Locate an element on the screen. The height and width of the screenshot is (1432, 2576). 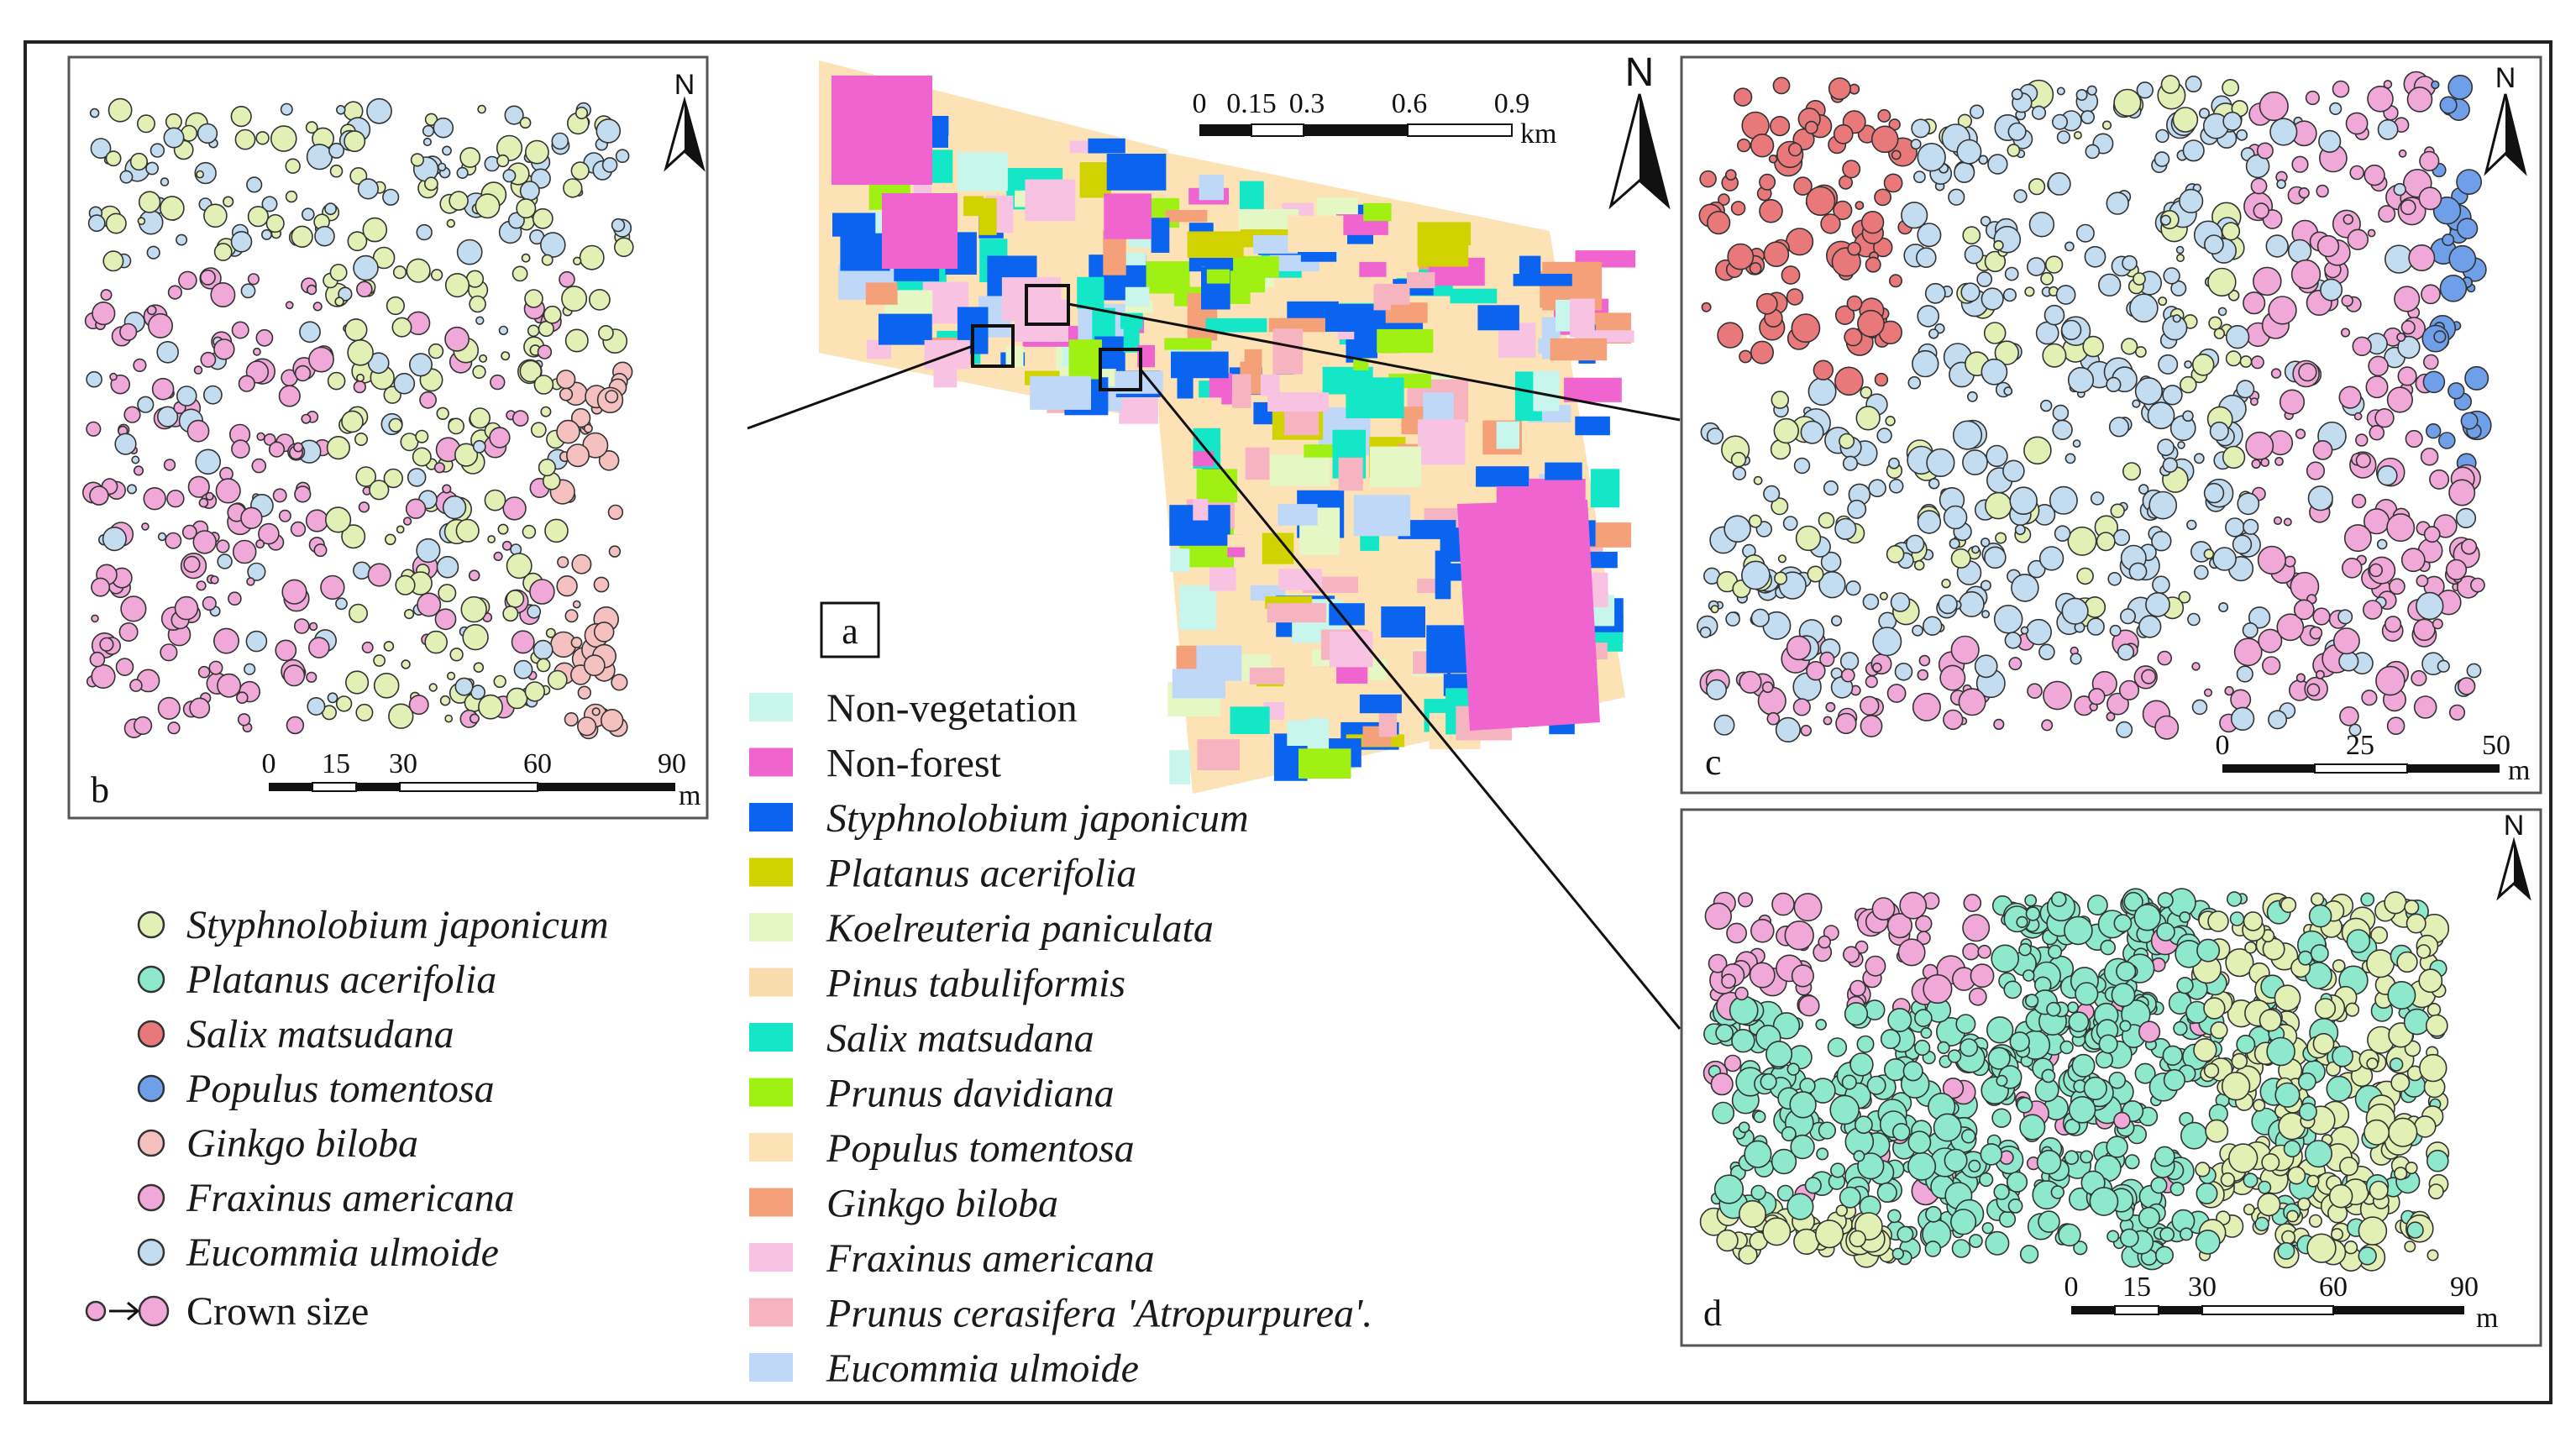
scale-tick: 0 is located at coordinates (2223, 745).